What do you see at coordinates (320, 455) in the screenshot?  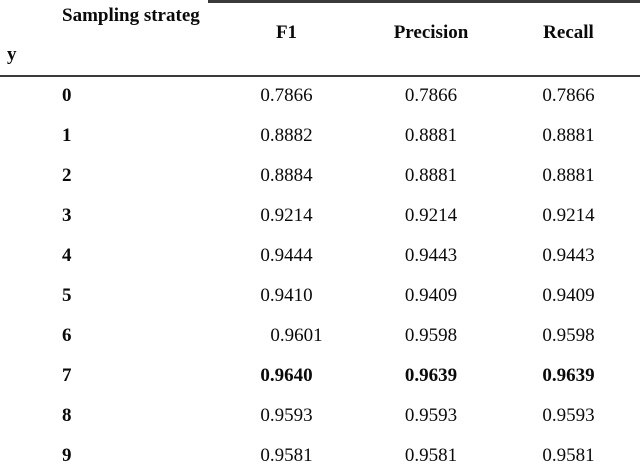 I see `table-row: 9 0.9581 0.9581 0.9581` at bounding box center [320, 455].